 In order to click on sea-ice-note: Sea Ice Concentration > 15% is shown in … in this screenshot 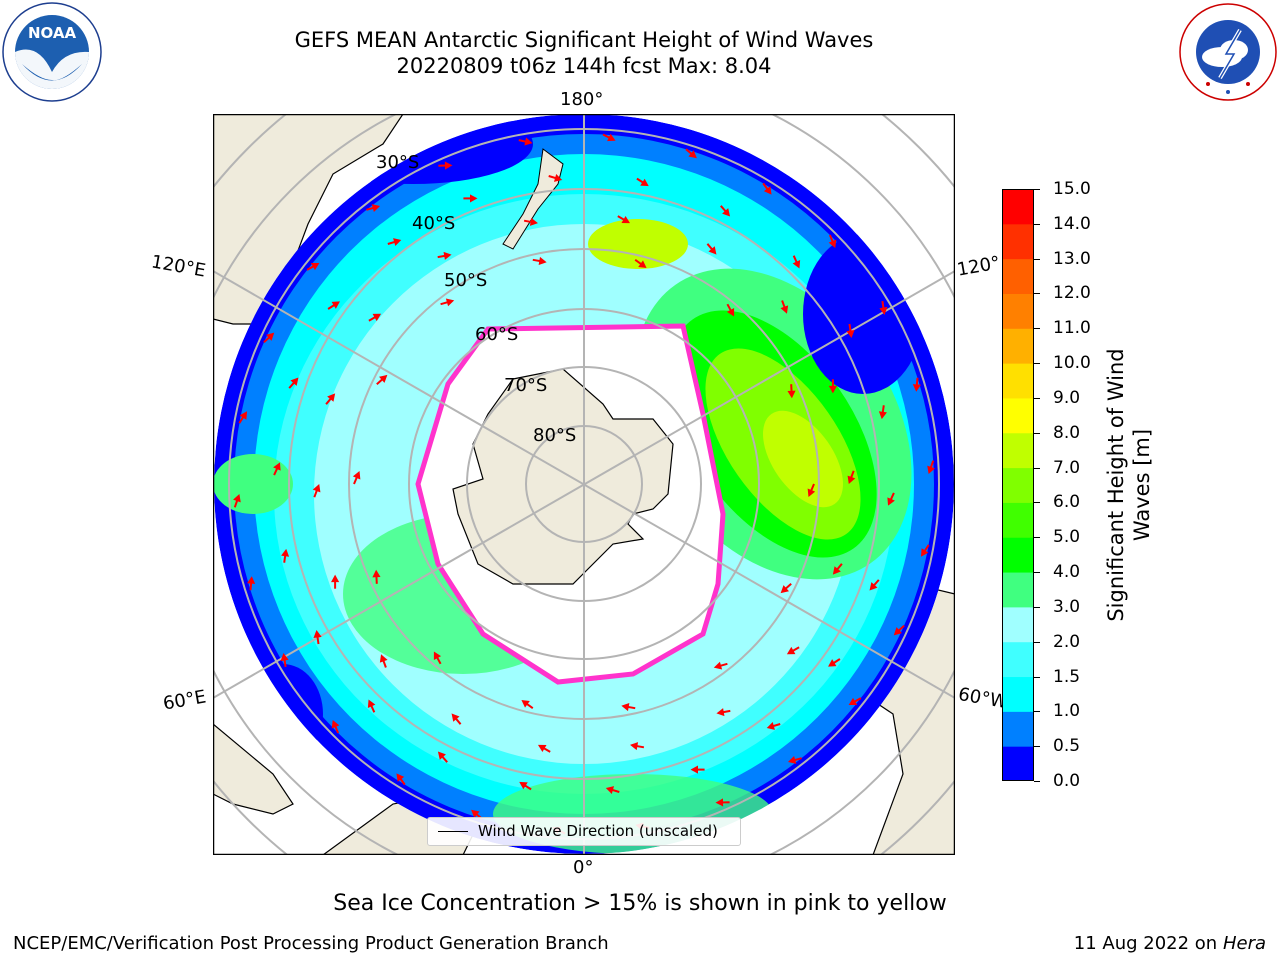, I will do `click(640, 903)`.